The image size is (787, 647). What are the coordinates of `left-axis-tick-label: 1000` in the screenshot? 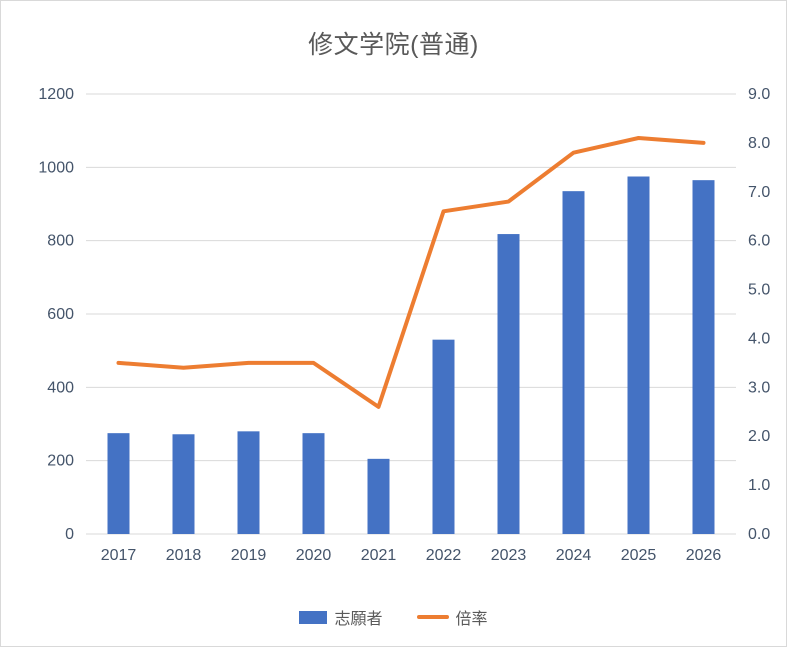 It's located at (56, 167).